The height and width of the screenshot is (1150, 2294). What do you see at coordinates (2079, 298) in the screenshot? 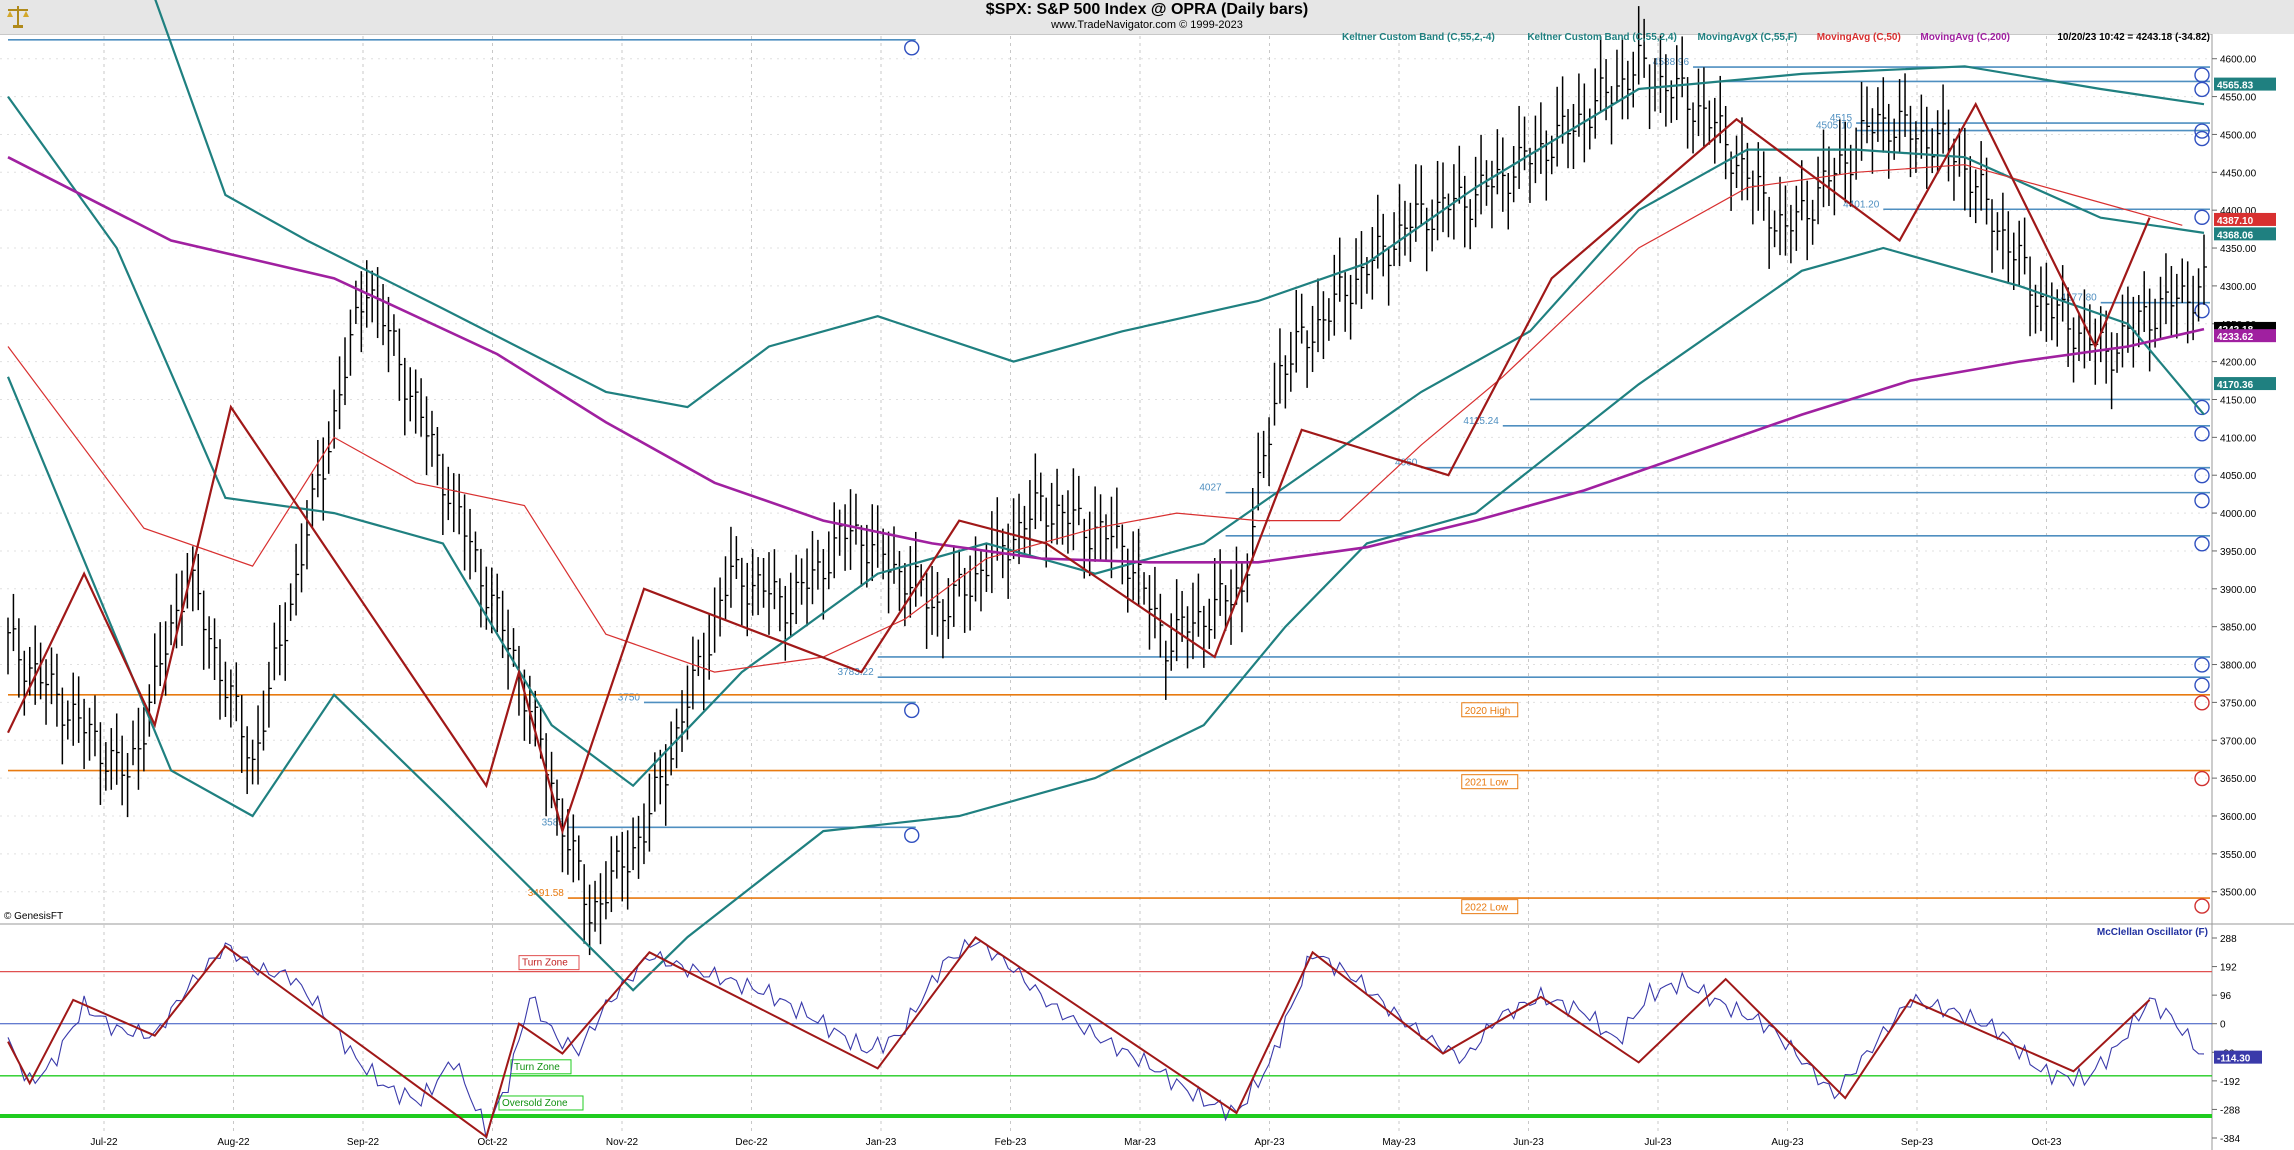
I see `level-label: 4277.80` at bounding box center [2079, 298].